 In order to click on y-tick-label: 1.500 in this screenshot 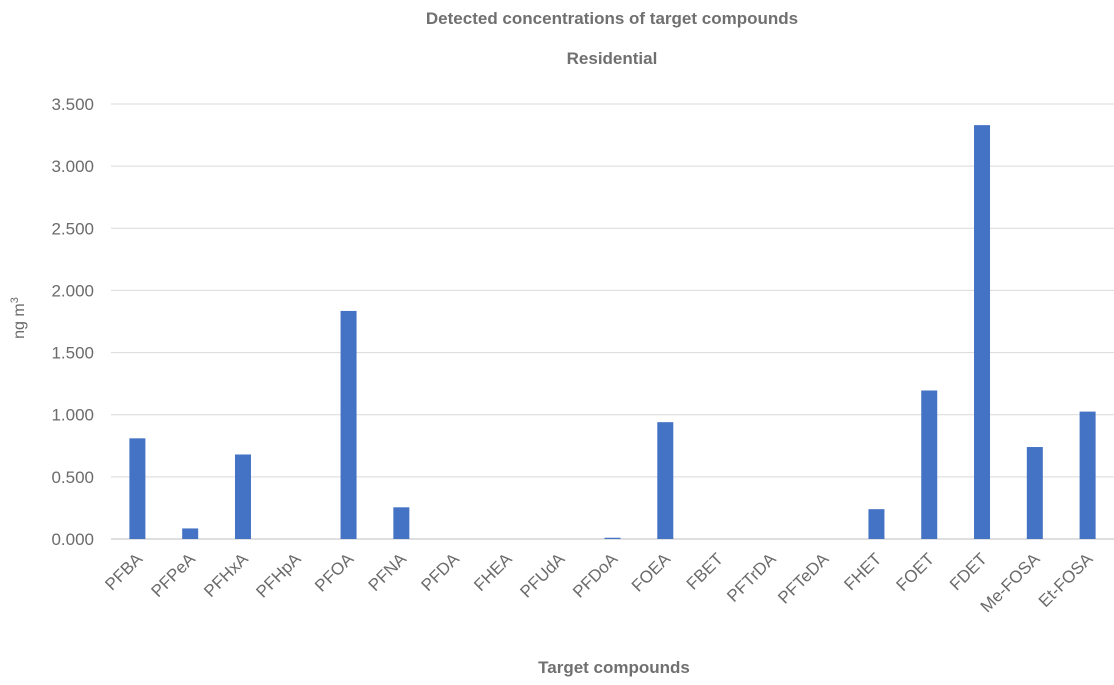, I will do `click(72, 353)`.